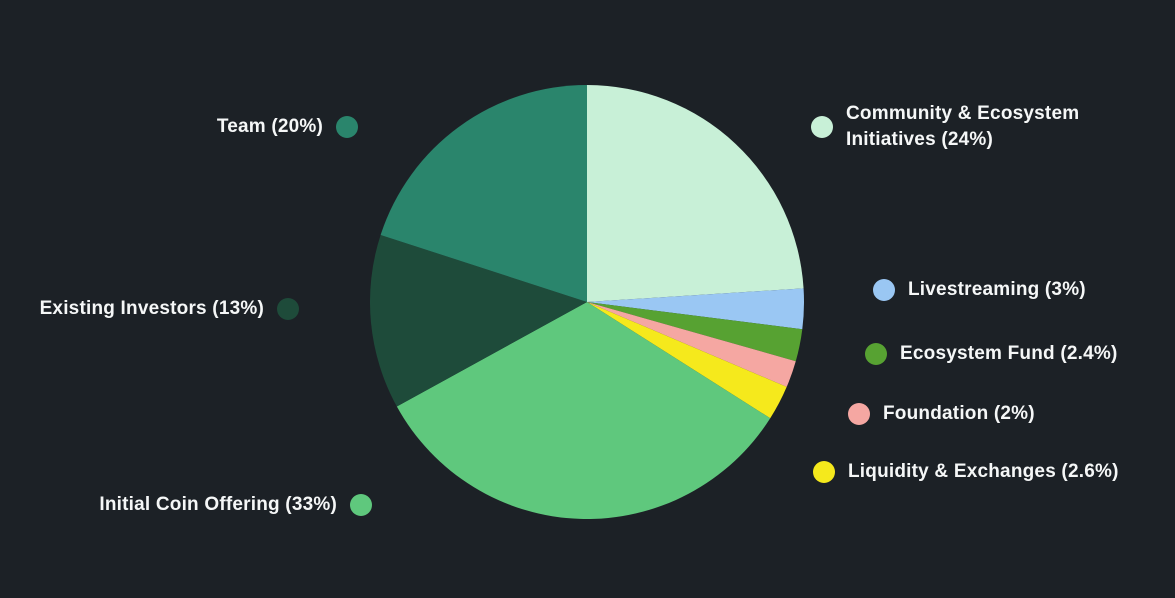  What do you see at coordinates (218, 504) in the screenshot?
I see `legend-label-initial-coin-offering: Initial Coin Offering (33%)` at bounding box center [218, 504].